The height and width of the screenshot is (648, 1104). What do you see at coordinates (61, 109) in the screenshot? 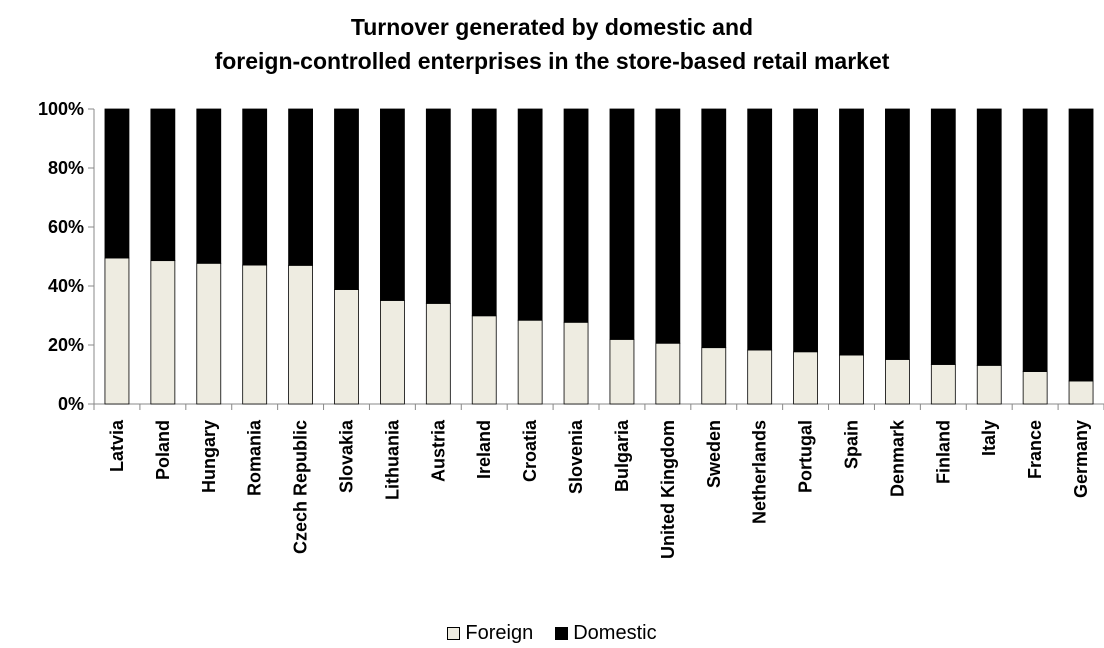
I see `y-tick-label: 100%` at bounding box center [61, 109].